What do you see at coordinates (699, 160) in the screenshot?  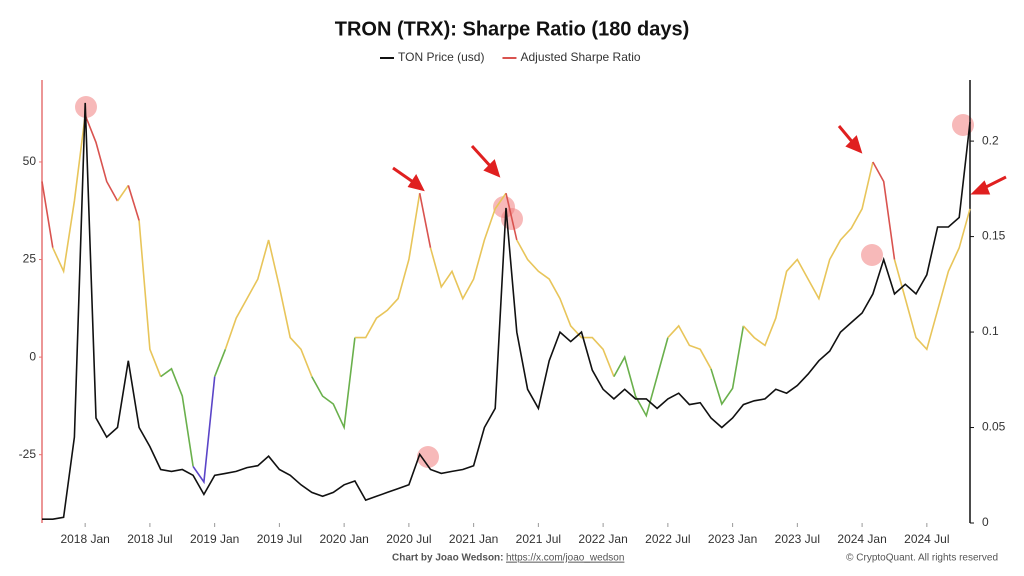 I see `arrows` at bounding box center [699, 160].